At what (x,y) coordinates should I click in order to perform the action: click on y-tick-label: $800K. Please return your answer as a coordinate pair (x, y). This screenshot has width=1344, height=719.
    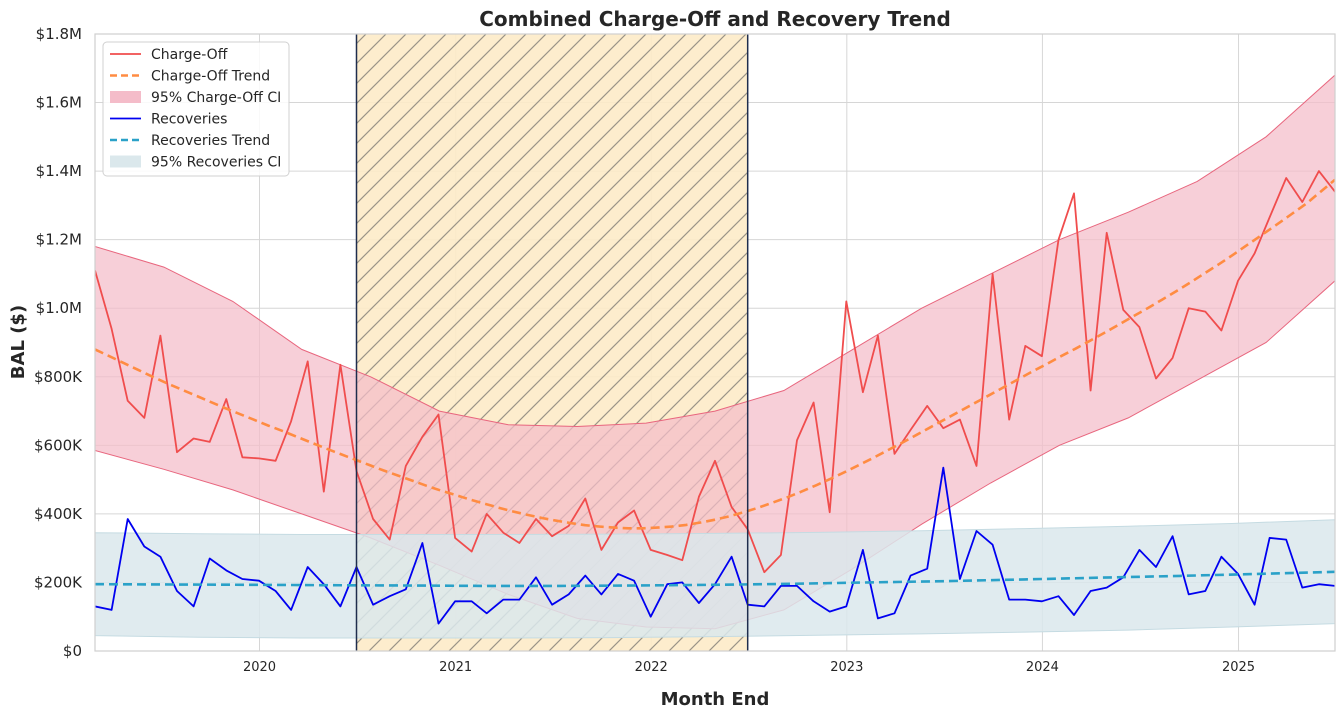
    Looking at the image, I should click on (58, 377).